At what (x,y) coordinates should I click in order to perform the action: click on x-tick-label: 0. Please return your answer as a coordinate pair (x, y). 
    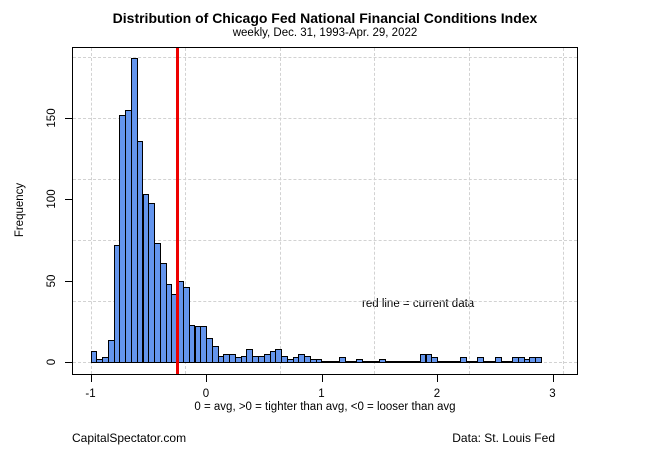
    Looking at the image, I should click on (206, 394).